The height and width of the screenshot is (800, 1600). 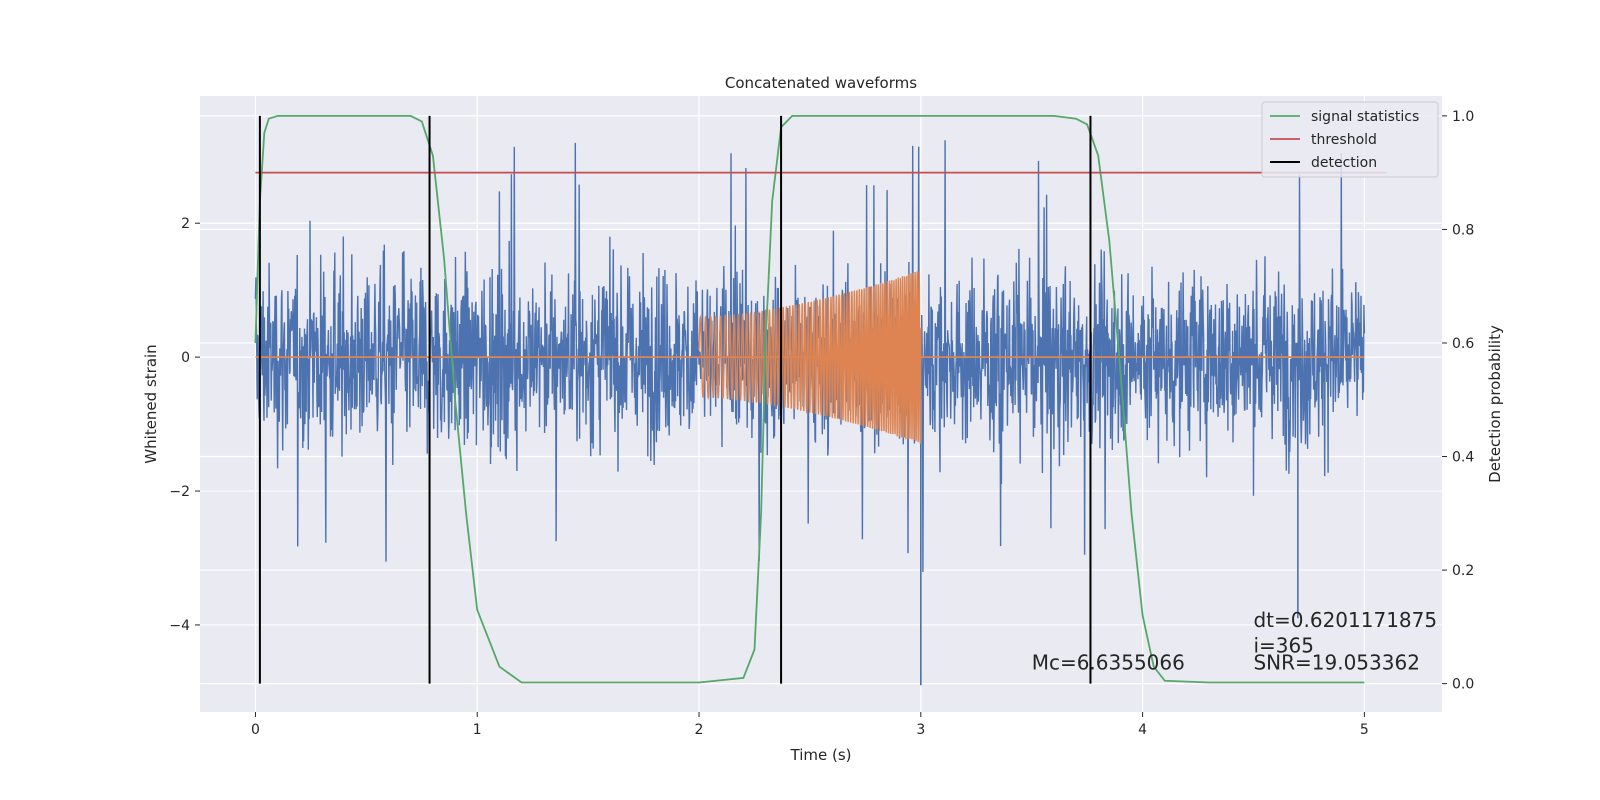 I want to click on y-axis-label-right: Detection probability, so click(x=1495, y=404).